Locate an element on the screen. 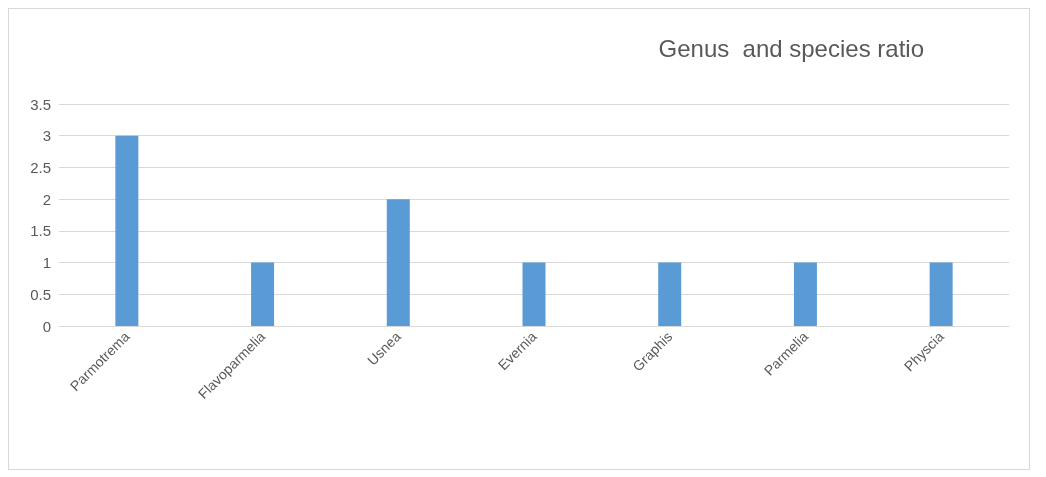  y-tick-label: 3.5 is located at coordinates (40, 104).